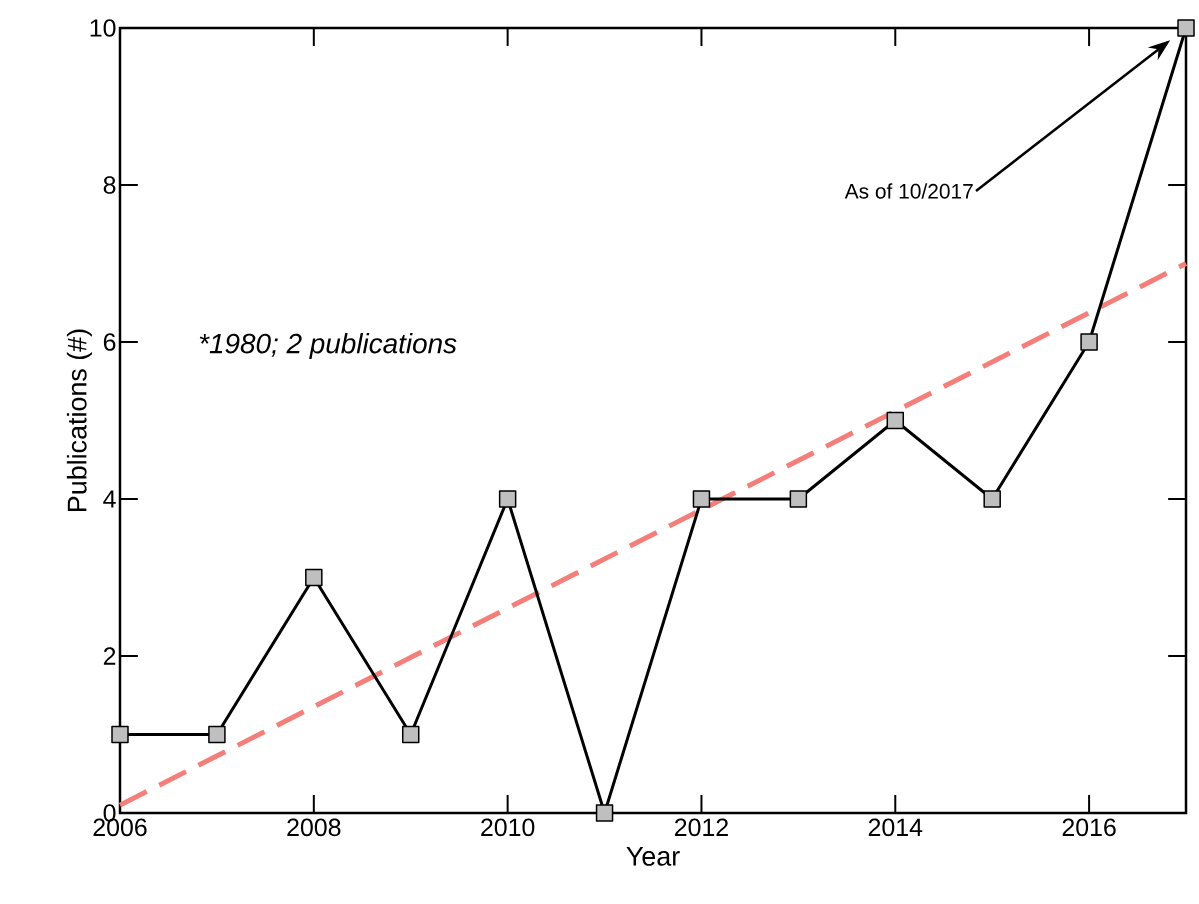  I want to click on x-tick-label: 2008, so click(314, 827).